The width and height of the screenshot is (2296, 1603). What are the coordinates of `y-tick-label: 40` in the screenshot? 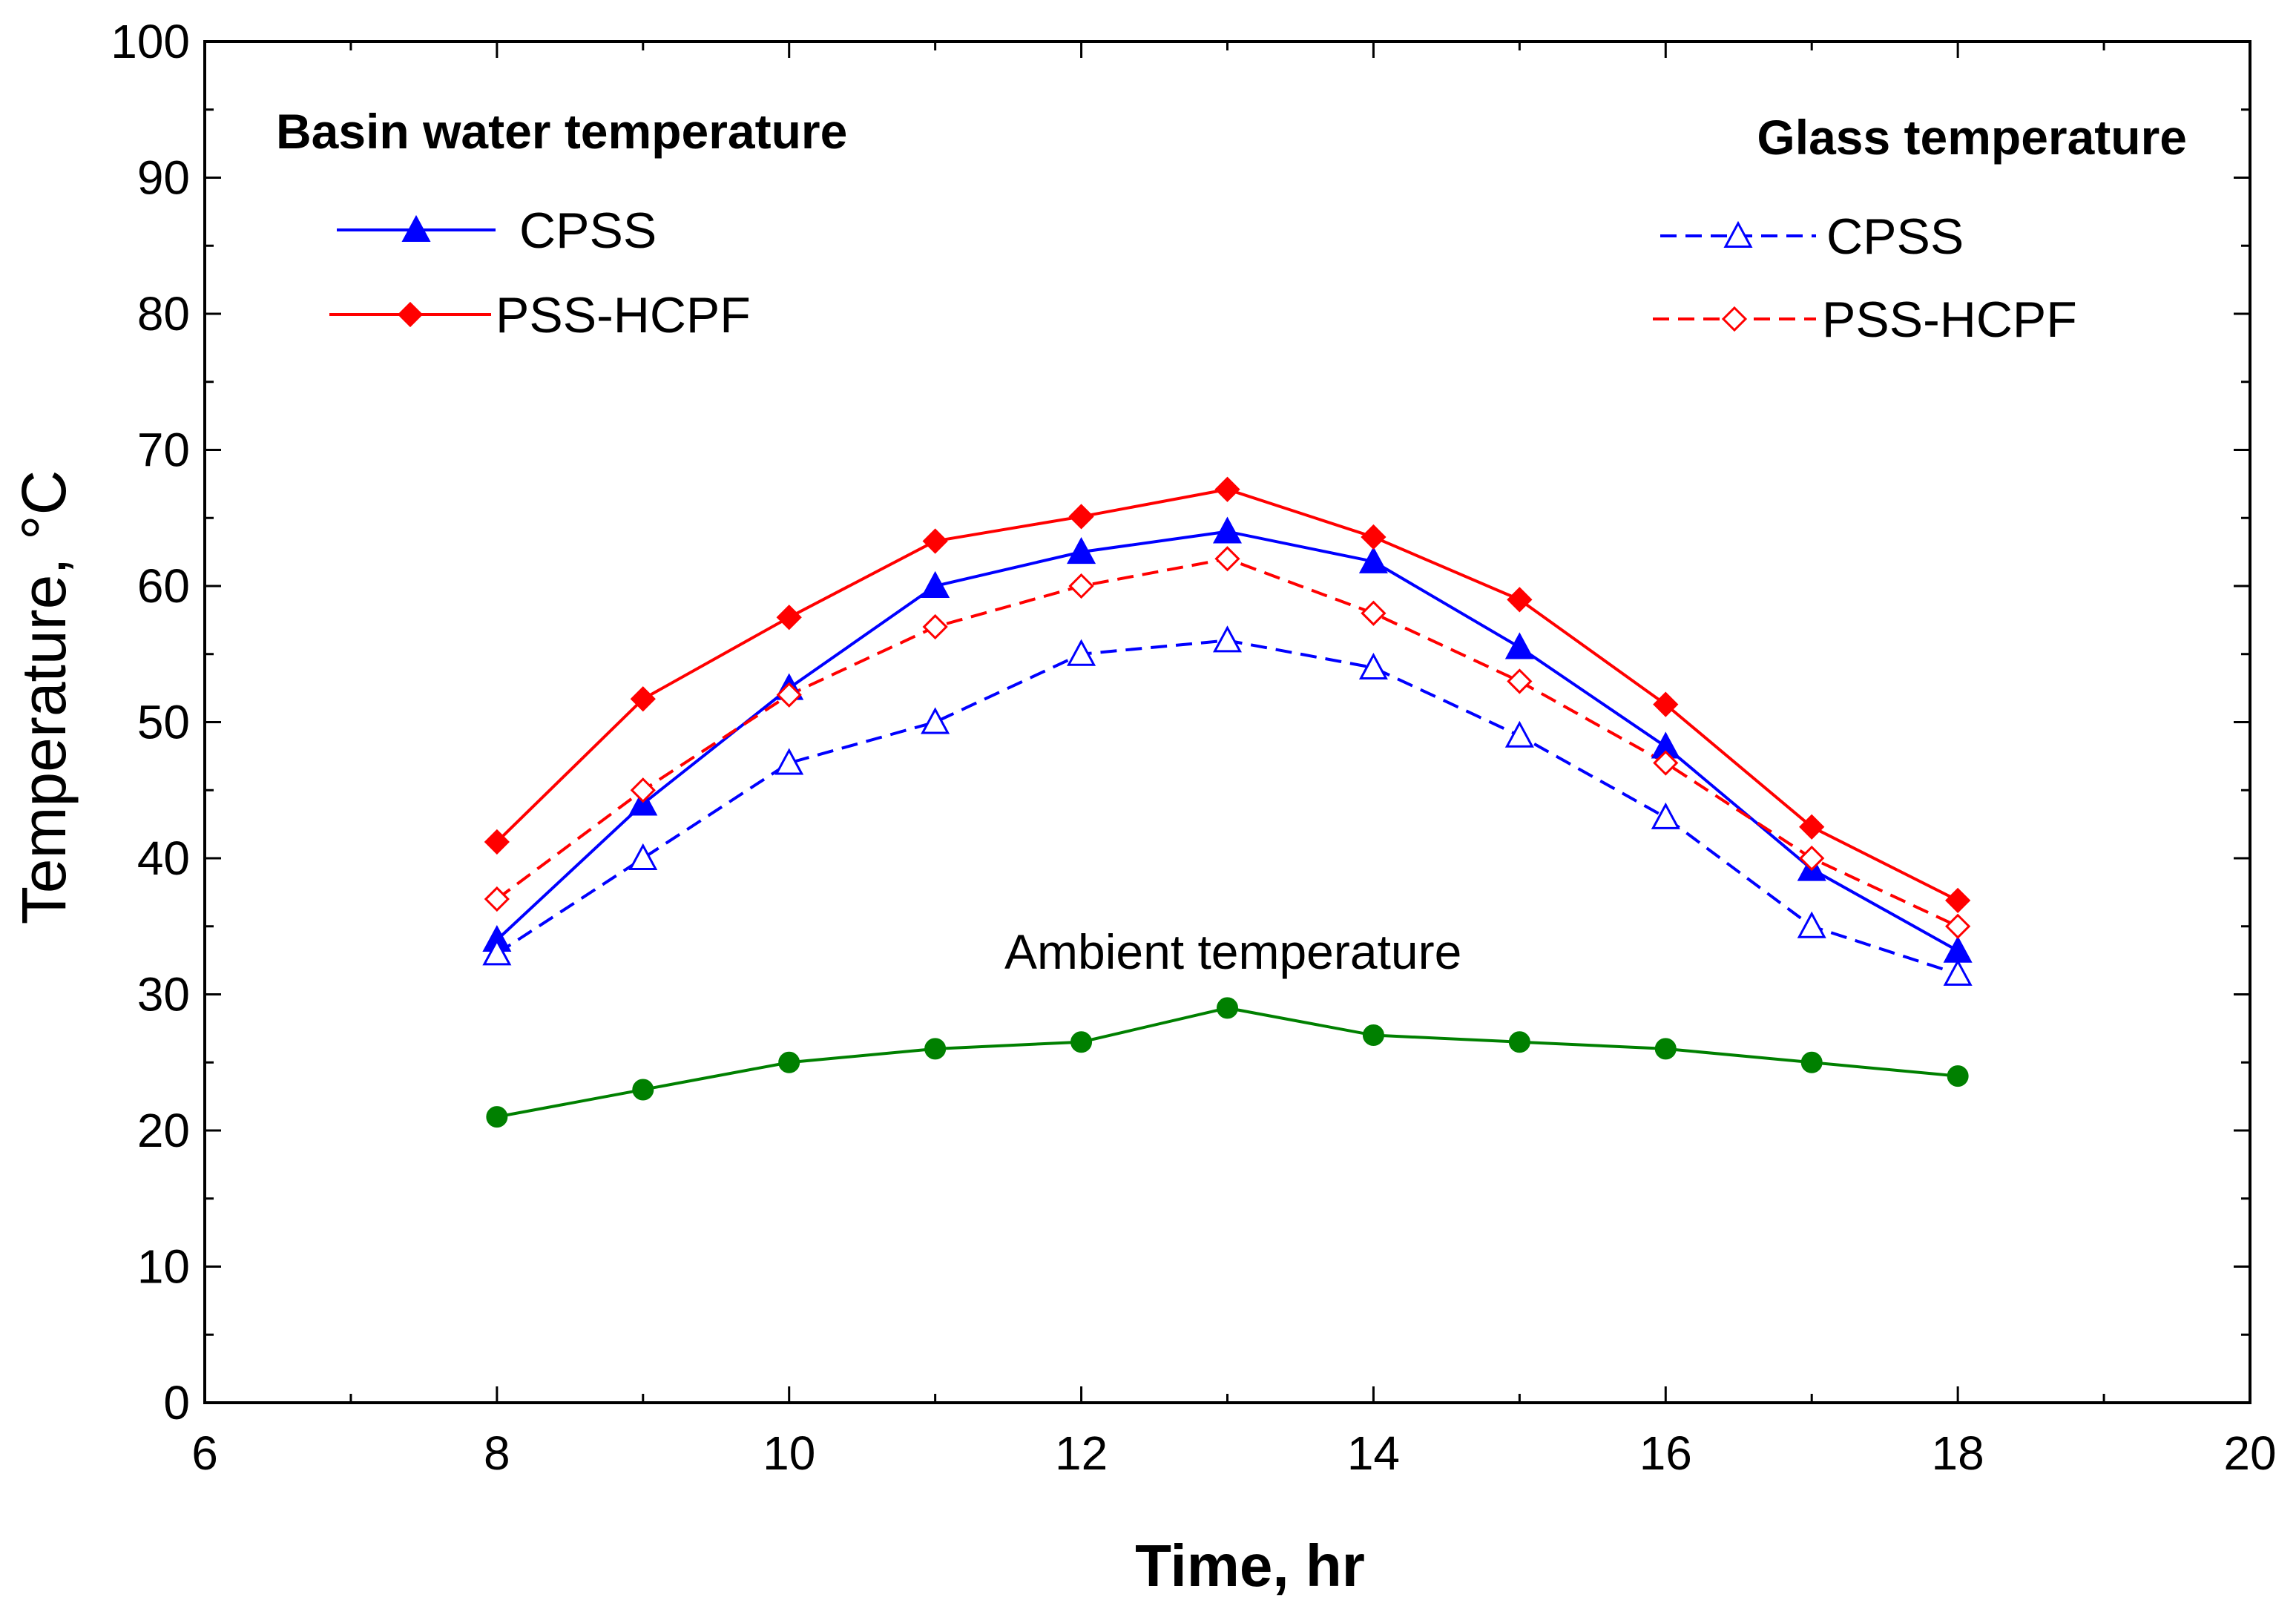 It's located at (163, 858).